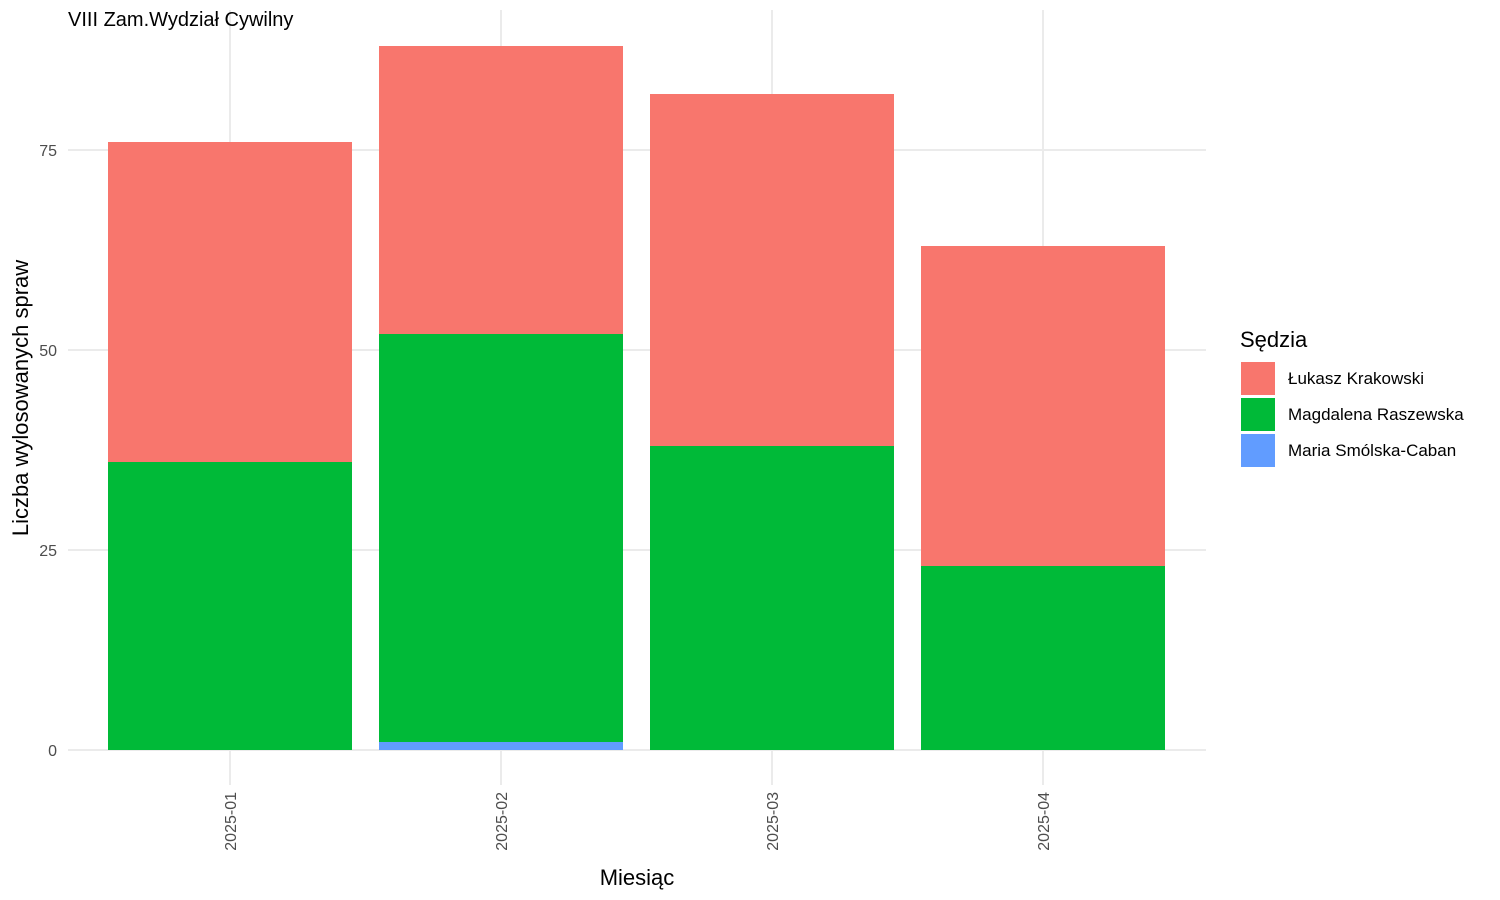 This screenshot has height=900, width=1500. Describe the element at coordinates (48, 451) in the screenshot. I see `y-tick-labels: 0 25 50 75` at that location.